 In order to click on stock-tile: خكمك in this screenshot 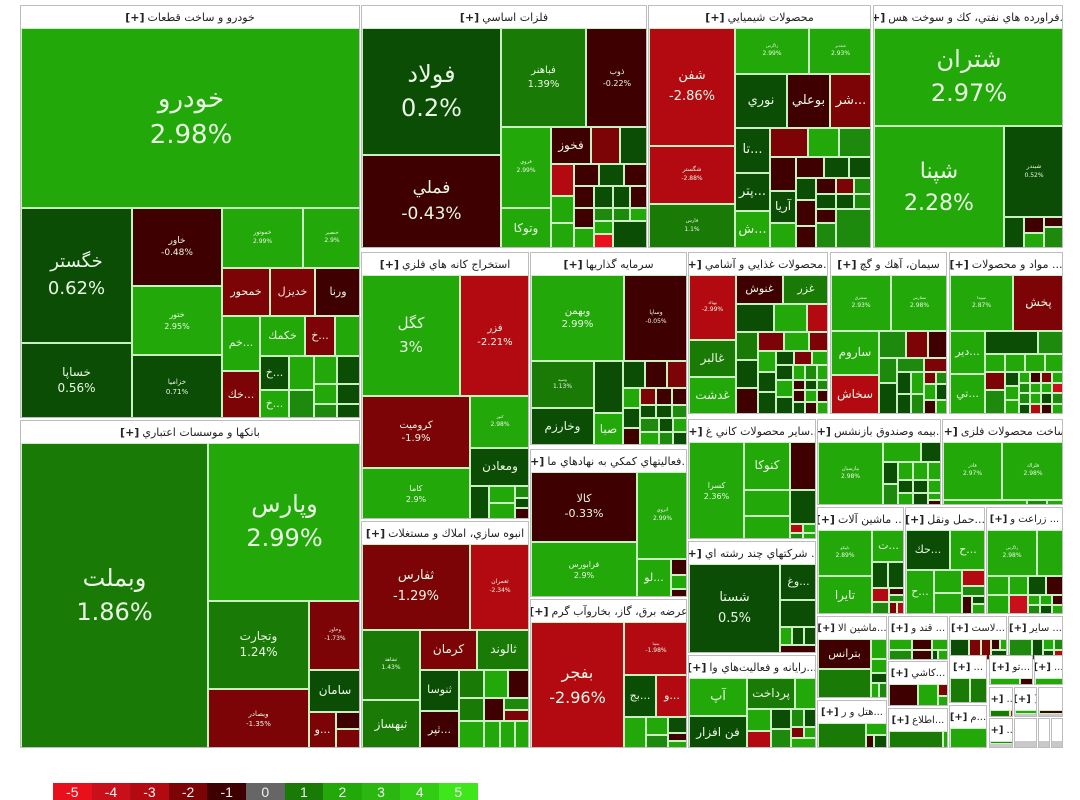, I will do `click(282, 336)`.